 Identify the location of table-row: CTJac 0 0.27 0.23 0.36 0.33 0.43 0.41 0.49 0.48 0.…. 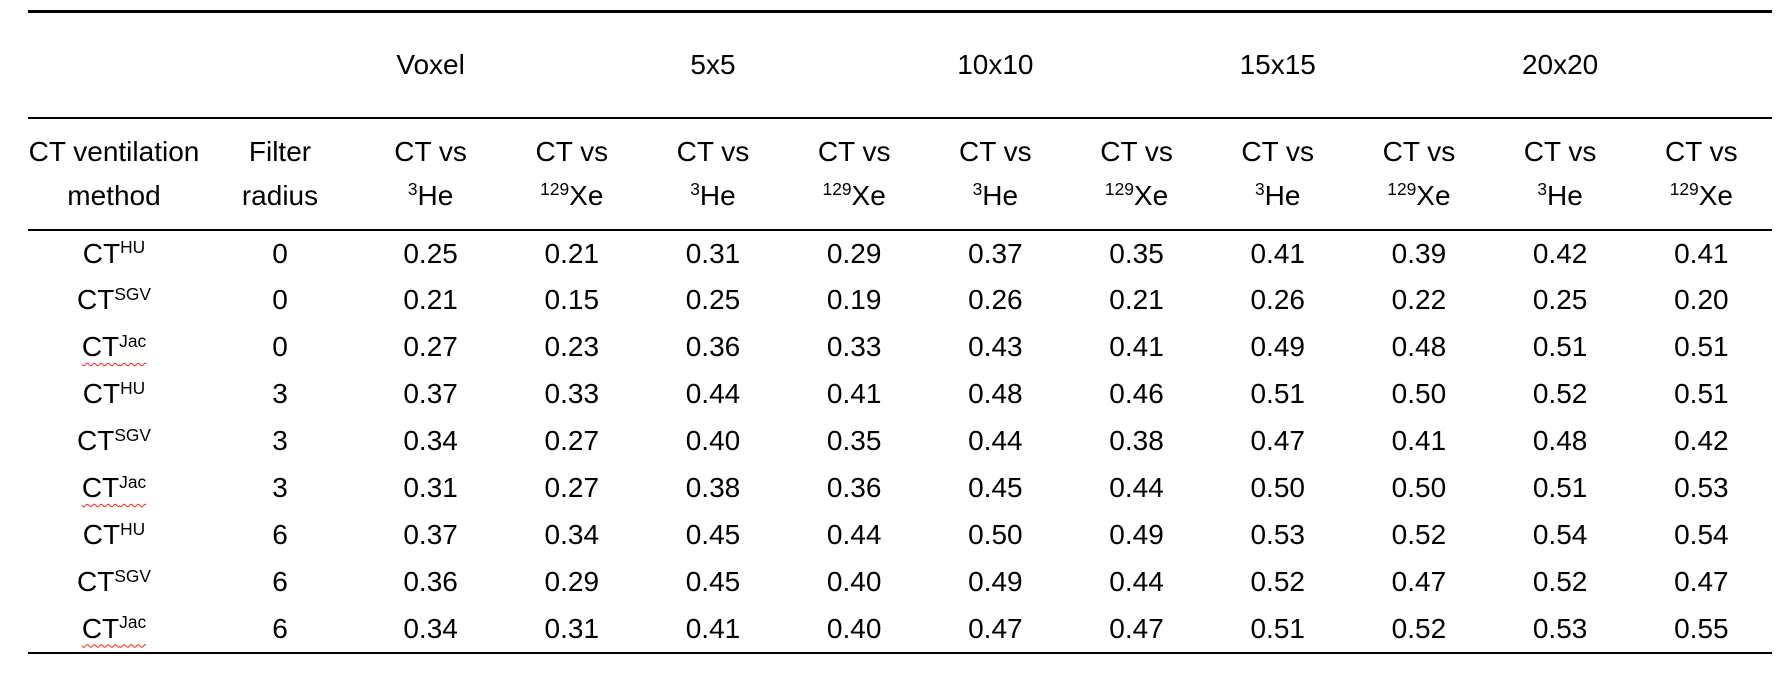
(900, 347).